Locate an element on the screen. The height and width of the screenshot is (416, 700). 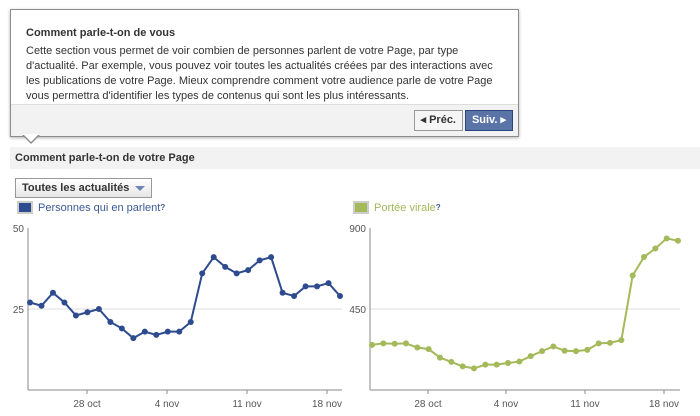
legend-right: Portée virale? is located at coordinates (397, 207).